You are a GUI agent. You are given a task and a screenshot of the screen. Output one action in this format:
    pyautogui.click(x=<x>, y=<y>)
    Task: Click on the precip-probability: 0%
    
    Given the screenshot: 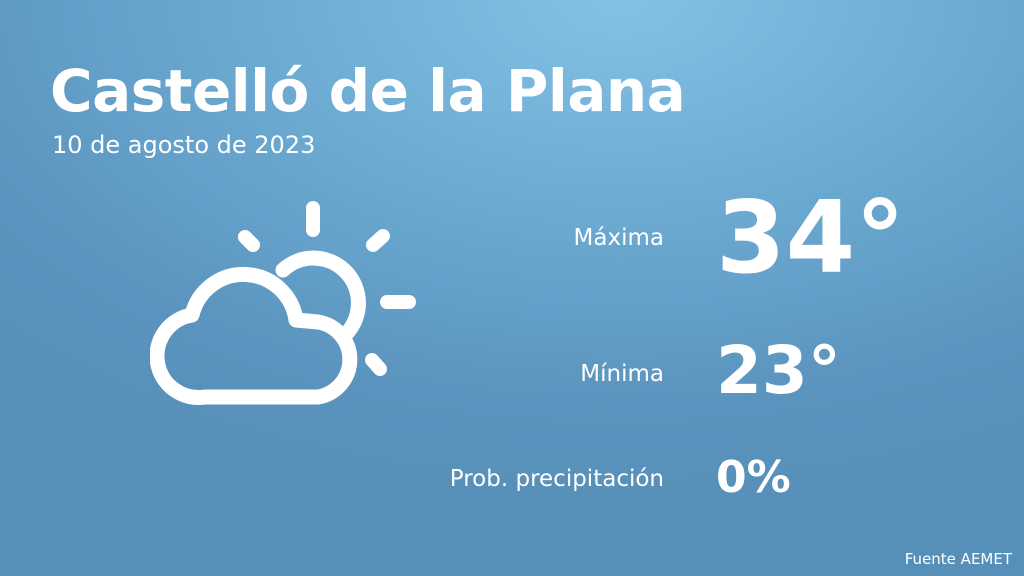 What is the action you would take?
    pyautogui.click(x=753, y=477)
    